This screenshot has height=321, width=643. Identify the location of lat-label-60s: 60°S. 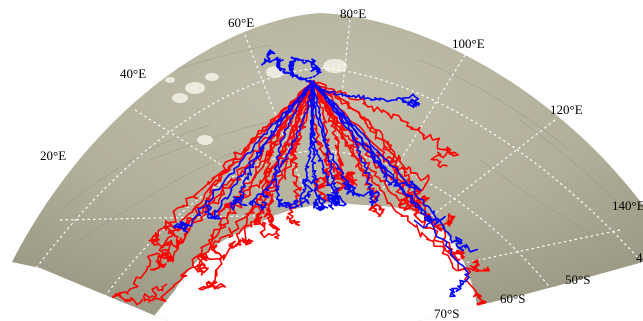
(512, 298).